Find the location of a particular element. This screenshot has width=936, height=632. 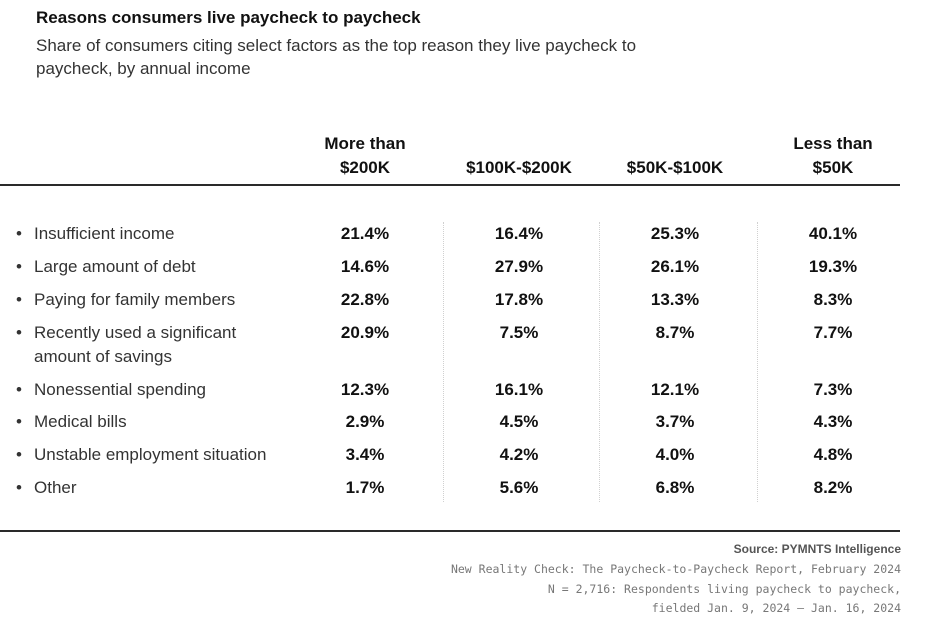

table-cell: 7.7% is located at coordinates (833, 332).